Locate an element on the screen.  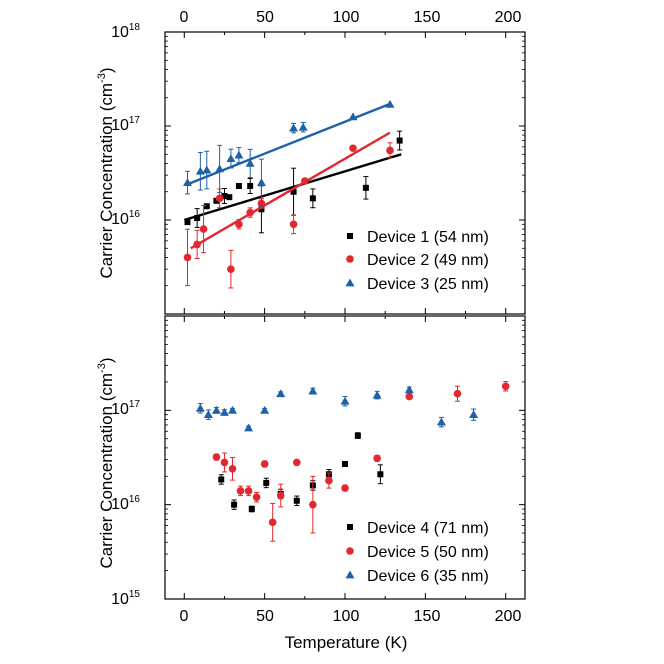
legend-label-device-5: Device 5 (50 nm) is located at coordinates (428, 552).